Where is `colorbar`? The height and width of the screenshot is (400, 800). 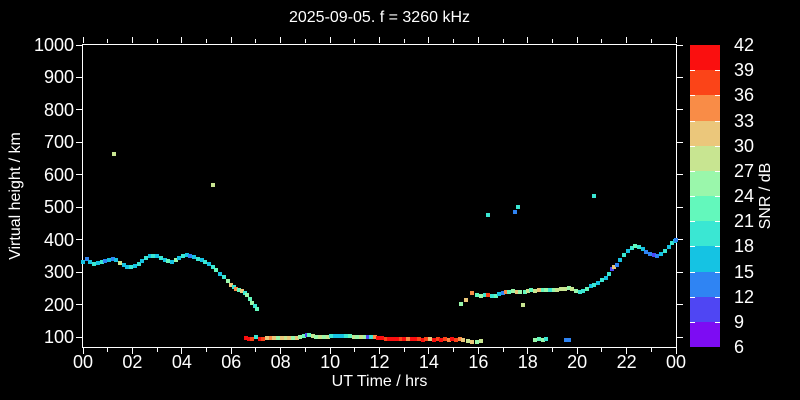 colorbar is located at coordinates (705, 196).